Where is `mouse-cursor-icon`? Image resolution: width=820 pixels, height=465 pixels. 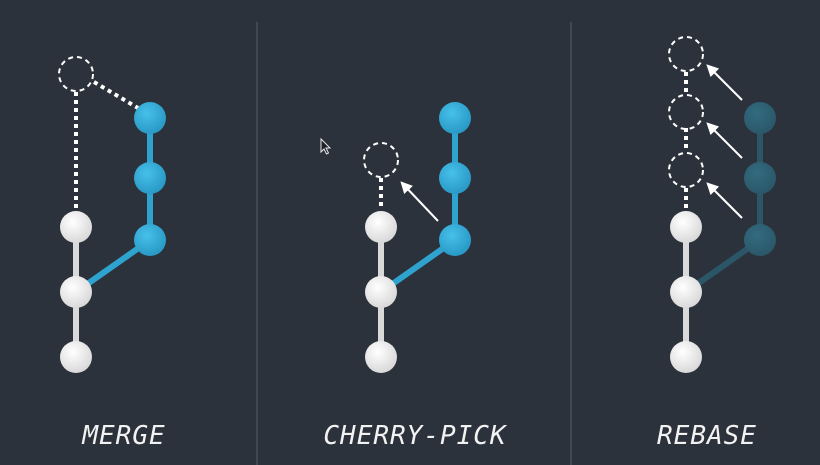
mouse-cursor-icon is located at coordinates (326, 146).